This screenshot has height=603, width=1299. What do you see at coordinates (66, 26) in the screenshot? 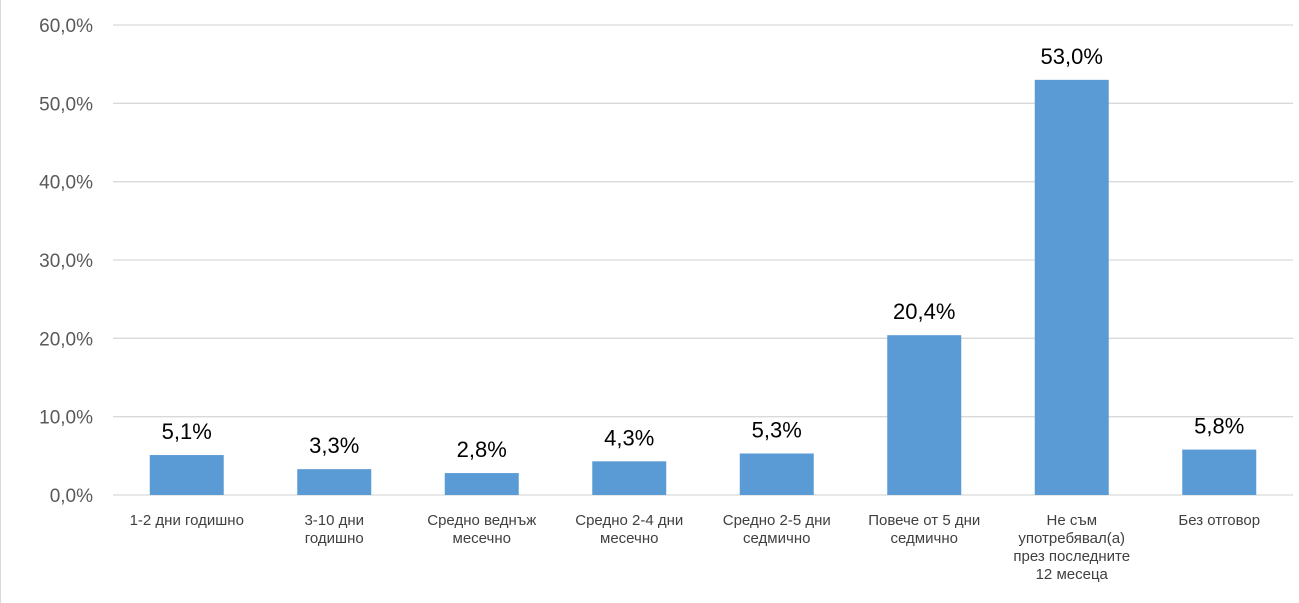
I see `y-tick-label: 60,0%` at bounding box center [66, 26].